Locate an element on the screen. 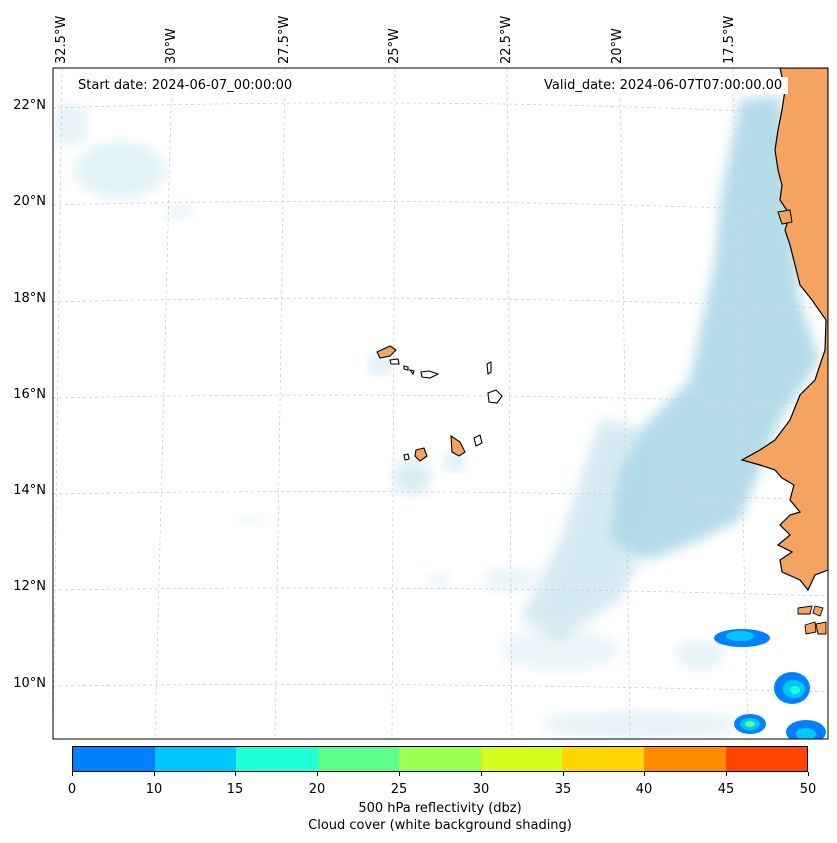  colorbar-tick: 25 is located at coordinates (399, 789).